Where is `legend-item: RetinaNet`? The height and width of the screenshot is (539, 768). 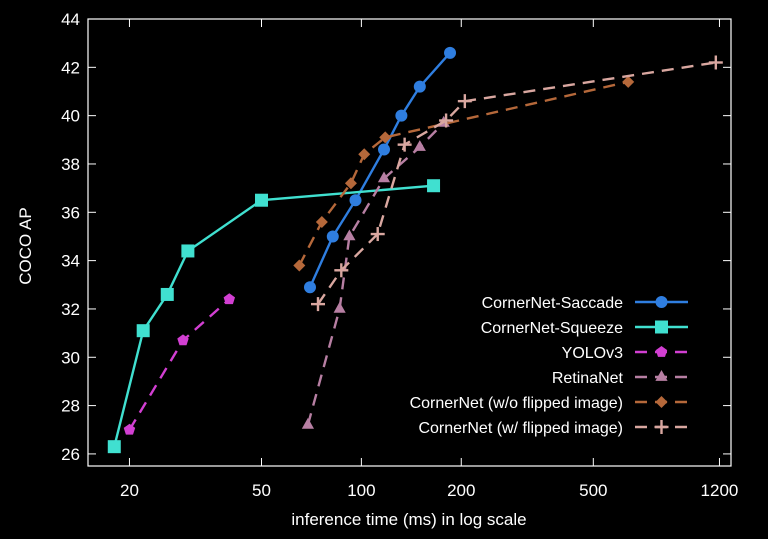
legend-item: RetinaNet is located at coordinates (620, 378).